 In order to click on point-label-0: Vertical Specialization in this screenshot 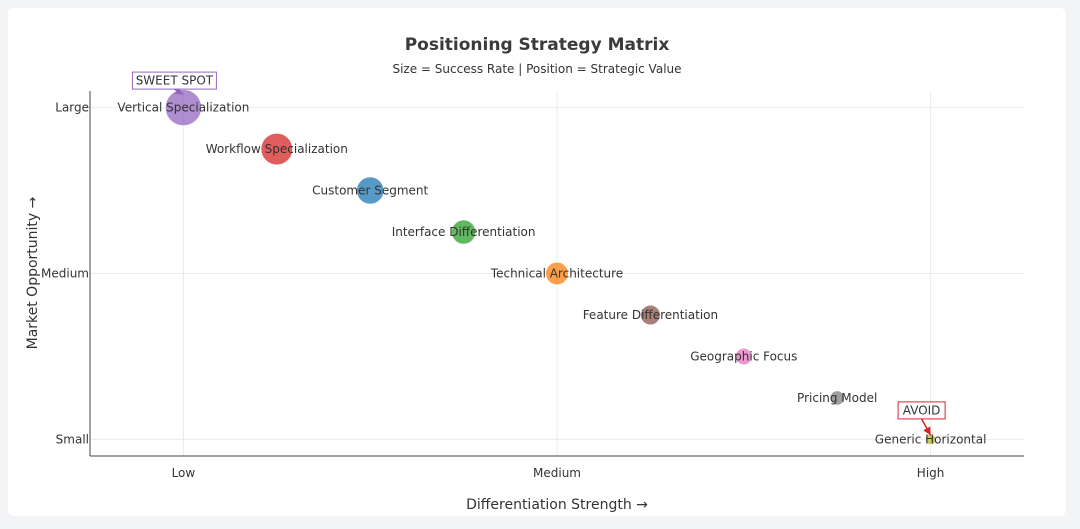, I will do `click(183, 108)`.